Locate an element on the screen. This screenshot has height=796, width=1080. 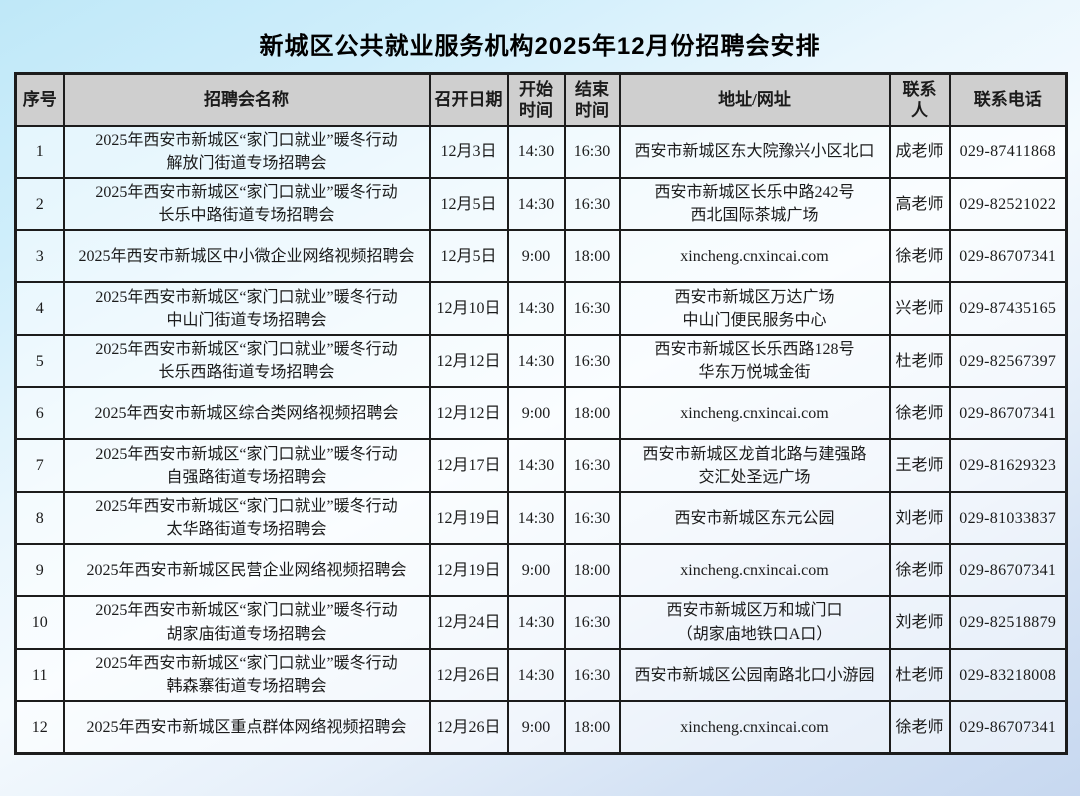
cell-phone: 029-82567397 is located at coordinates (1008, 361).